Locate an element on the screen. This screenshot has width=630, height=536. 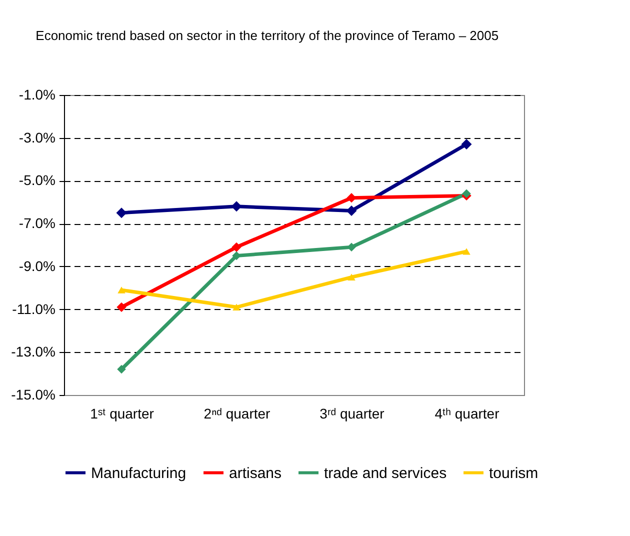
y-tick-label: -15.0% is located at coordinates (33, 394).